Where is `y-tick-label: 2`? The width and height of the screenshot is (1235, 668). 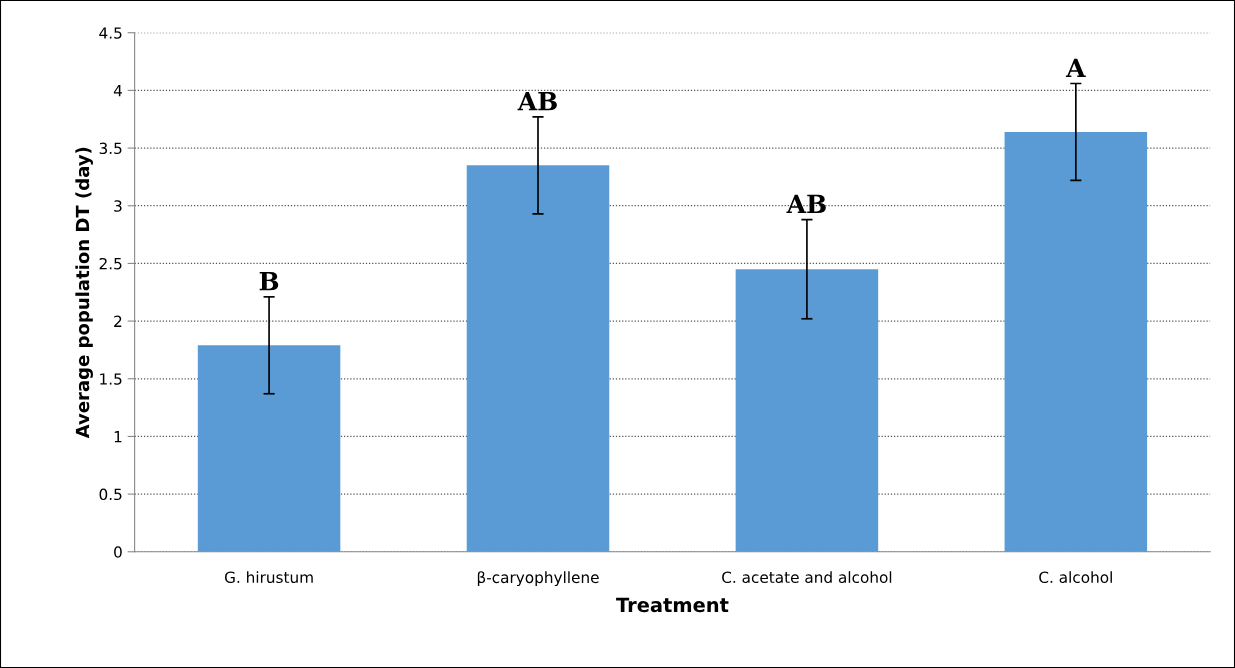 y-tick-label: 2 is located at coordinates (118, 321).